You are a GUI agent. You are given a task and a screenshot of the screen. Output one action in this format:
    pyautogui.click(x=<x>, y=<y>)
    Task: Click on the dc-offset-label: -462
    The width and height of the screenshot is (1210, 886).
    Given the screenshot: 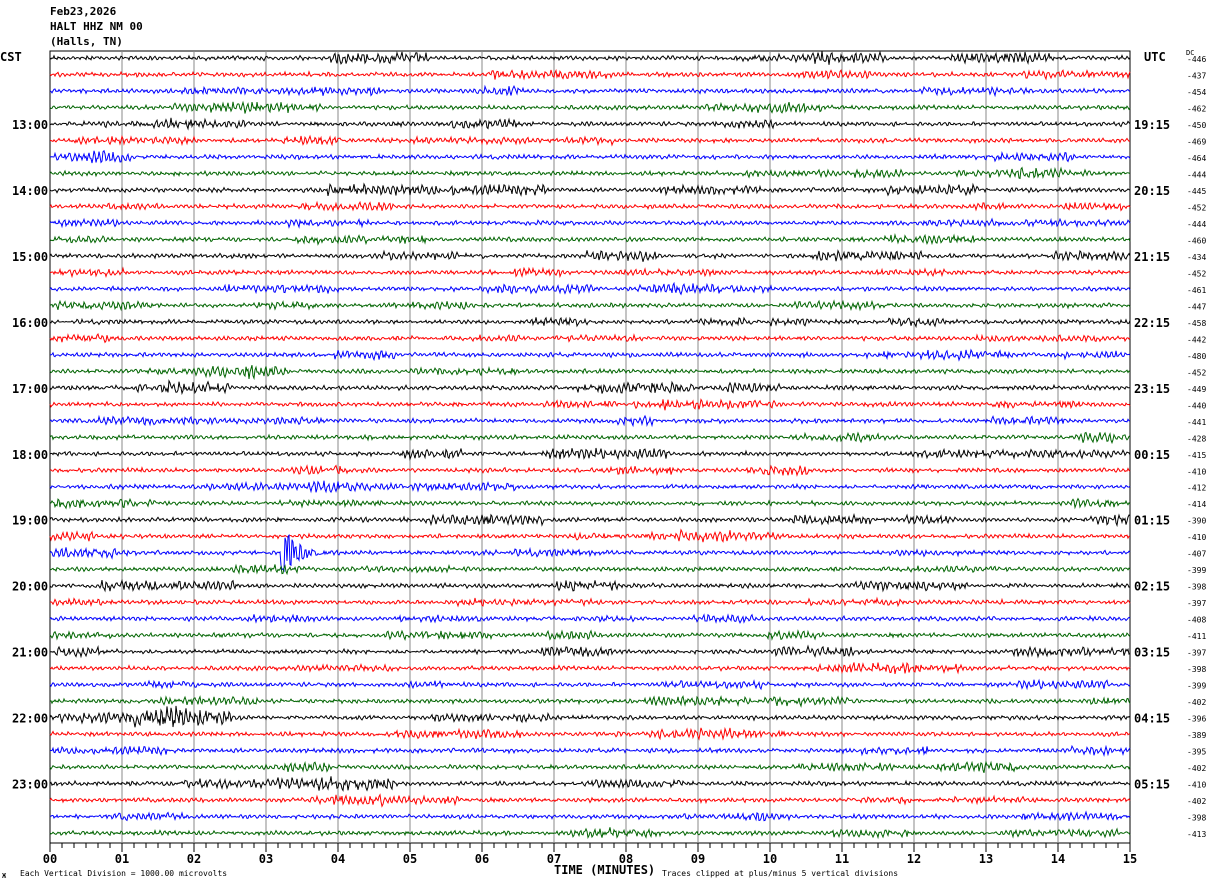 What is the action you would take?
    pyautogui.click(x=1196, y=108)
    